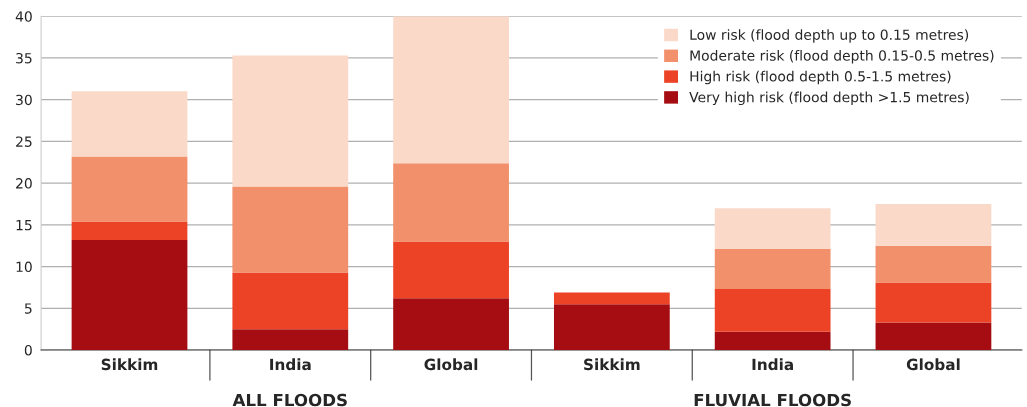 The width and height of the screenshot is (1027, 407). What do you see at coordinates (24, 267) in the screenshot?
I see `y-tick-label: 10` at bounding box center [24, 267].